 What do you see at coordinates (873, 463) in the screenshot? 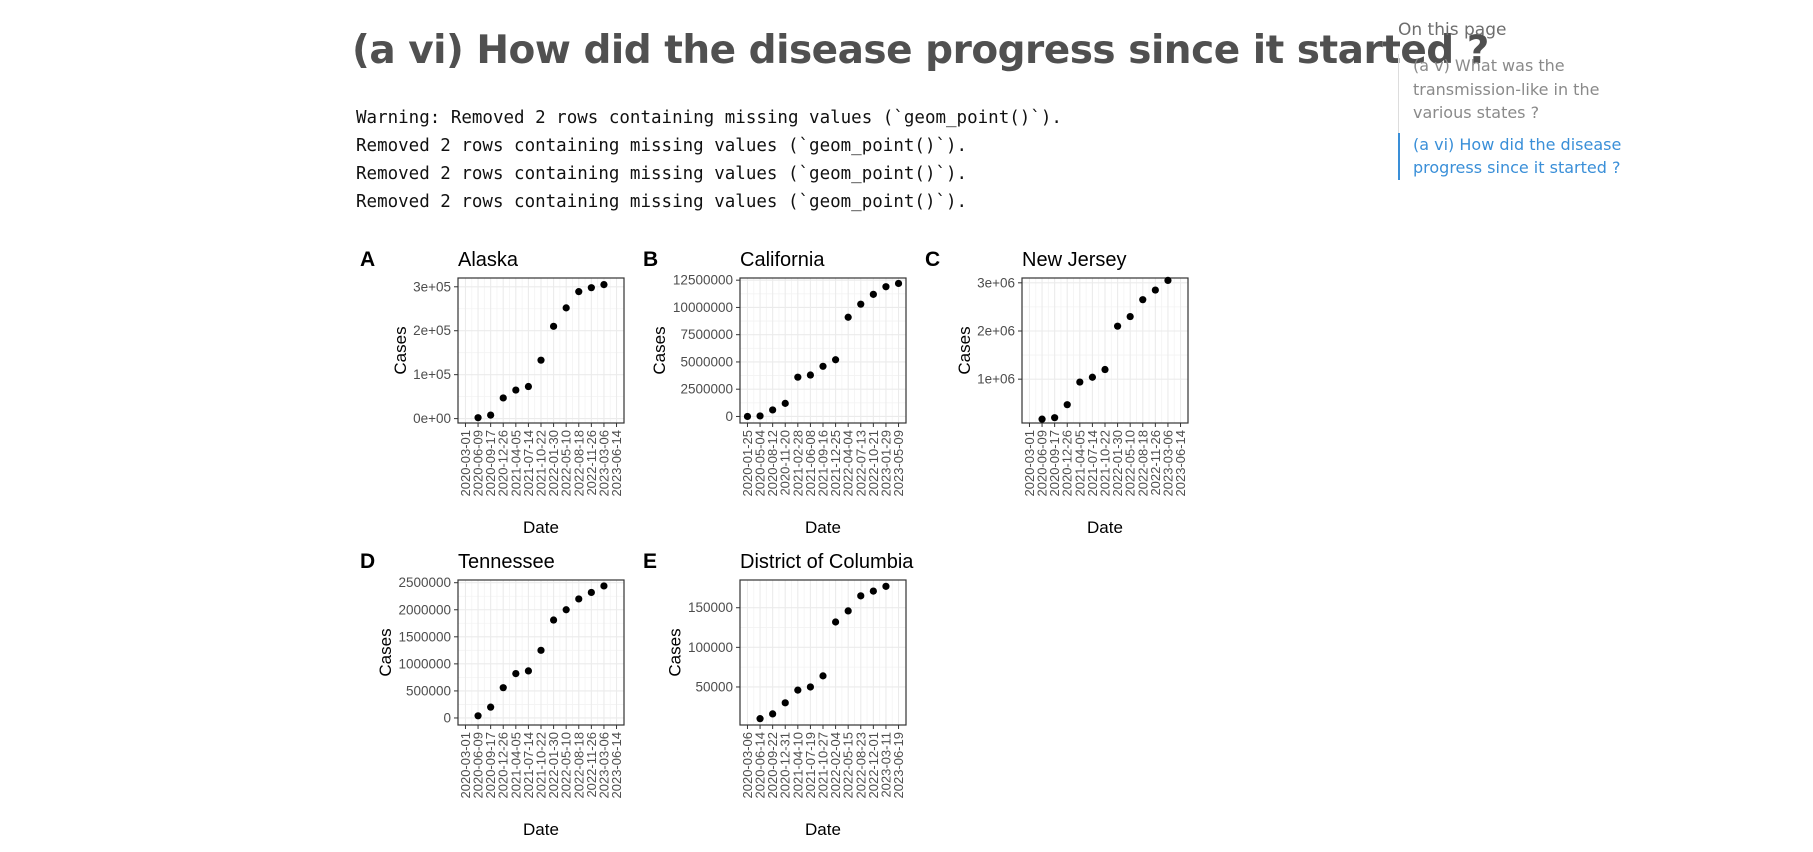
I see `x-tick-label: 2022-10-21` at bounding box center [873, 463].